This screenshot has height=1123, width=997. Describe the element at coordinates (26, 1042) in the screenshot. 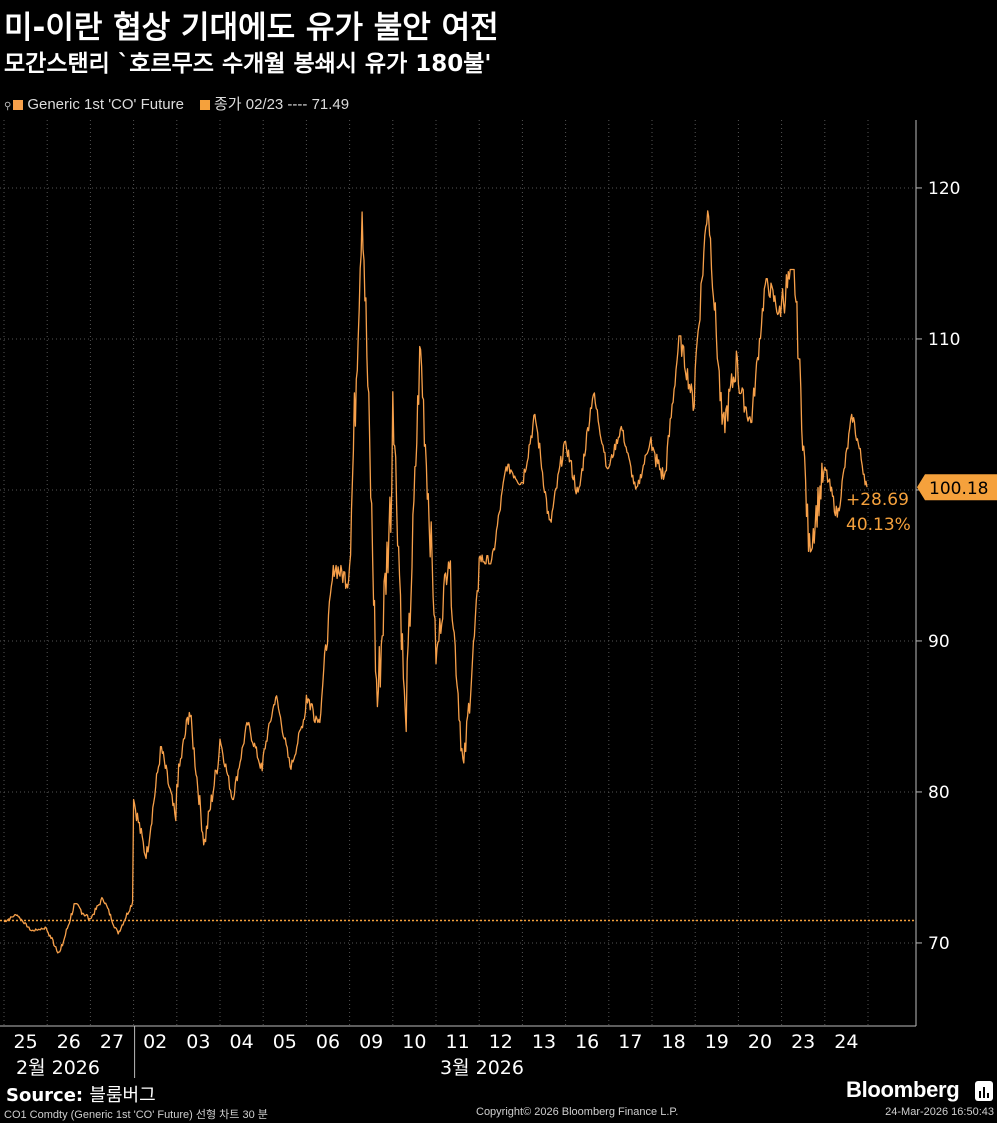

I see `x-tick-label: 25` at that location.